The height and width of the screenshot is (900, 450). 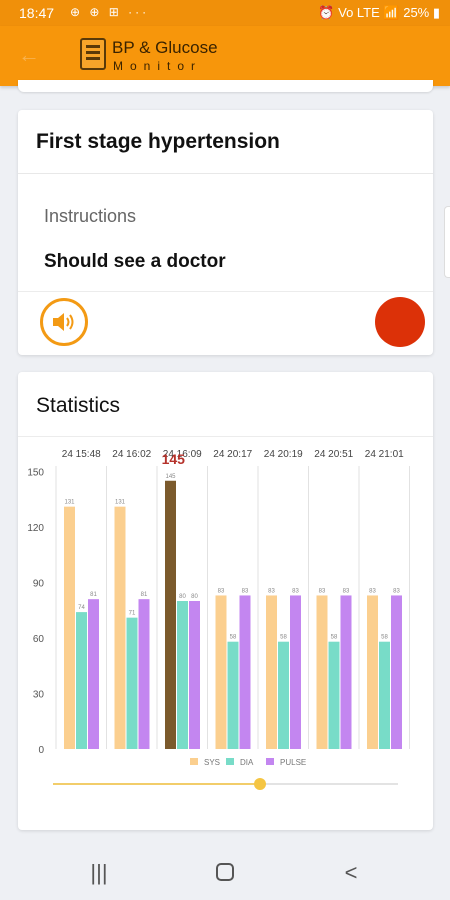 I want to click on app-title: BP & Glucose, so click(x=165, y=47).